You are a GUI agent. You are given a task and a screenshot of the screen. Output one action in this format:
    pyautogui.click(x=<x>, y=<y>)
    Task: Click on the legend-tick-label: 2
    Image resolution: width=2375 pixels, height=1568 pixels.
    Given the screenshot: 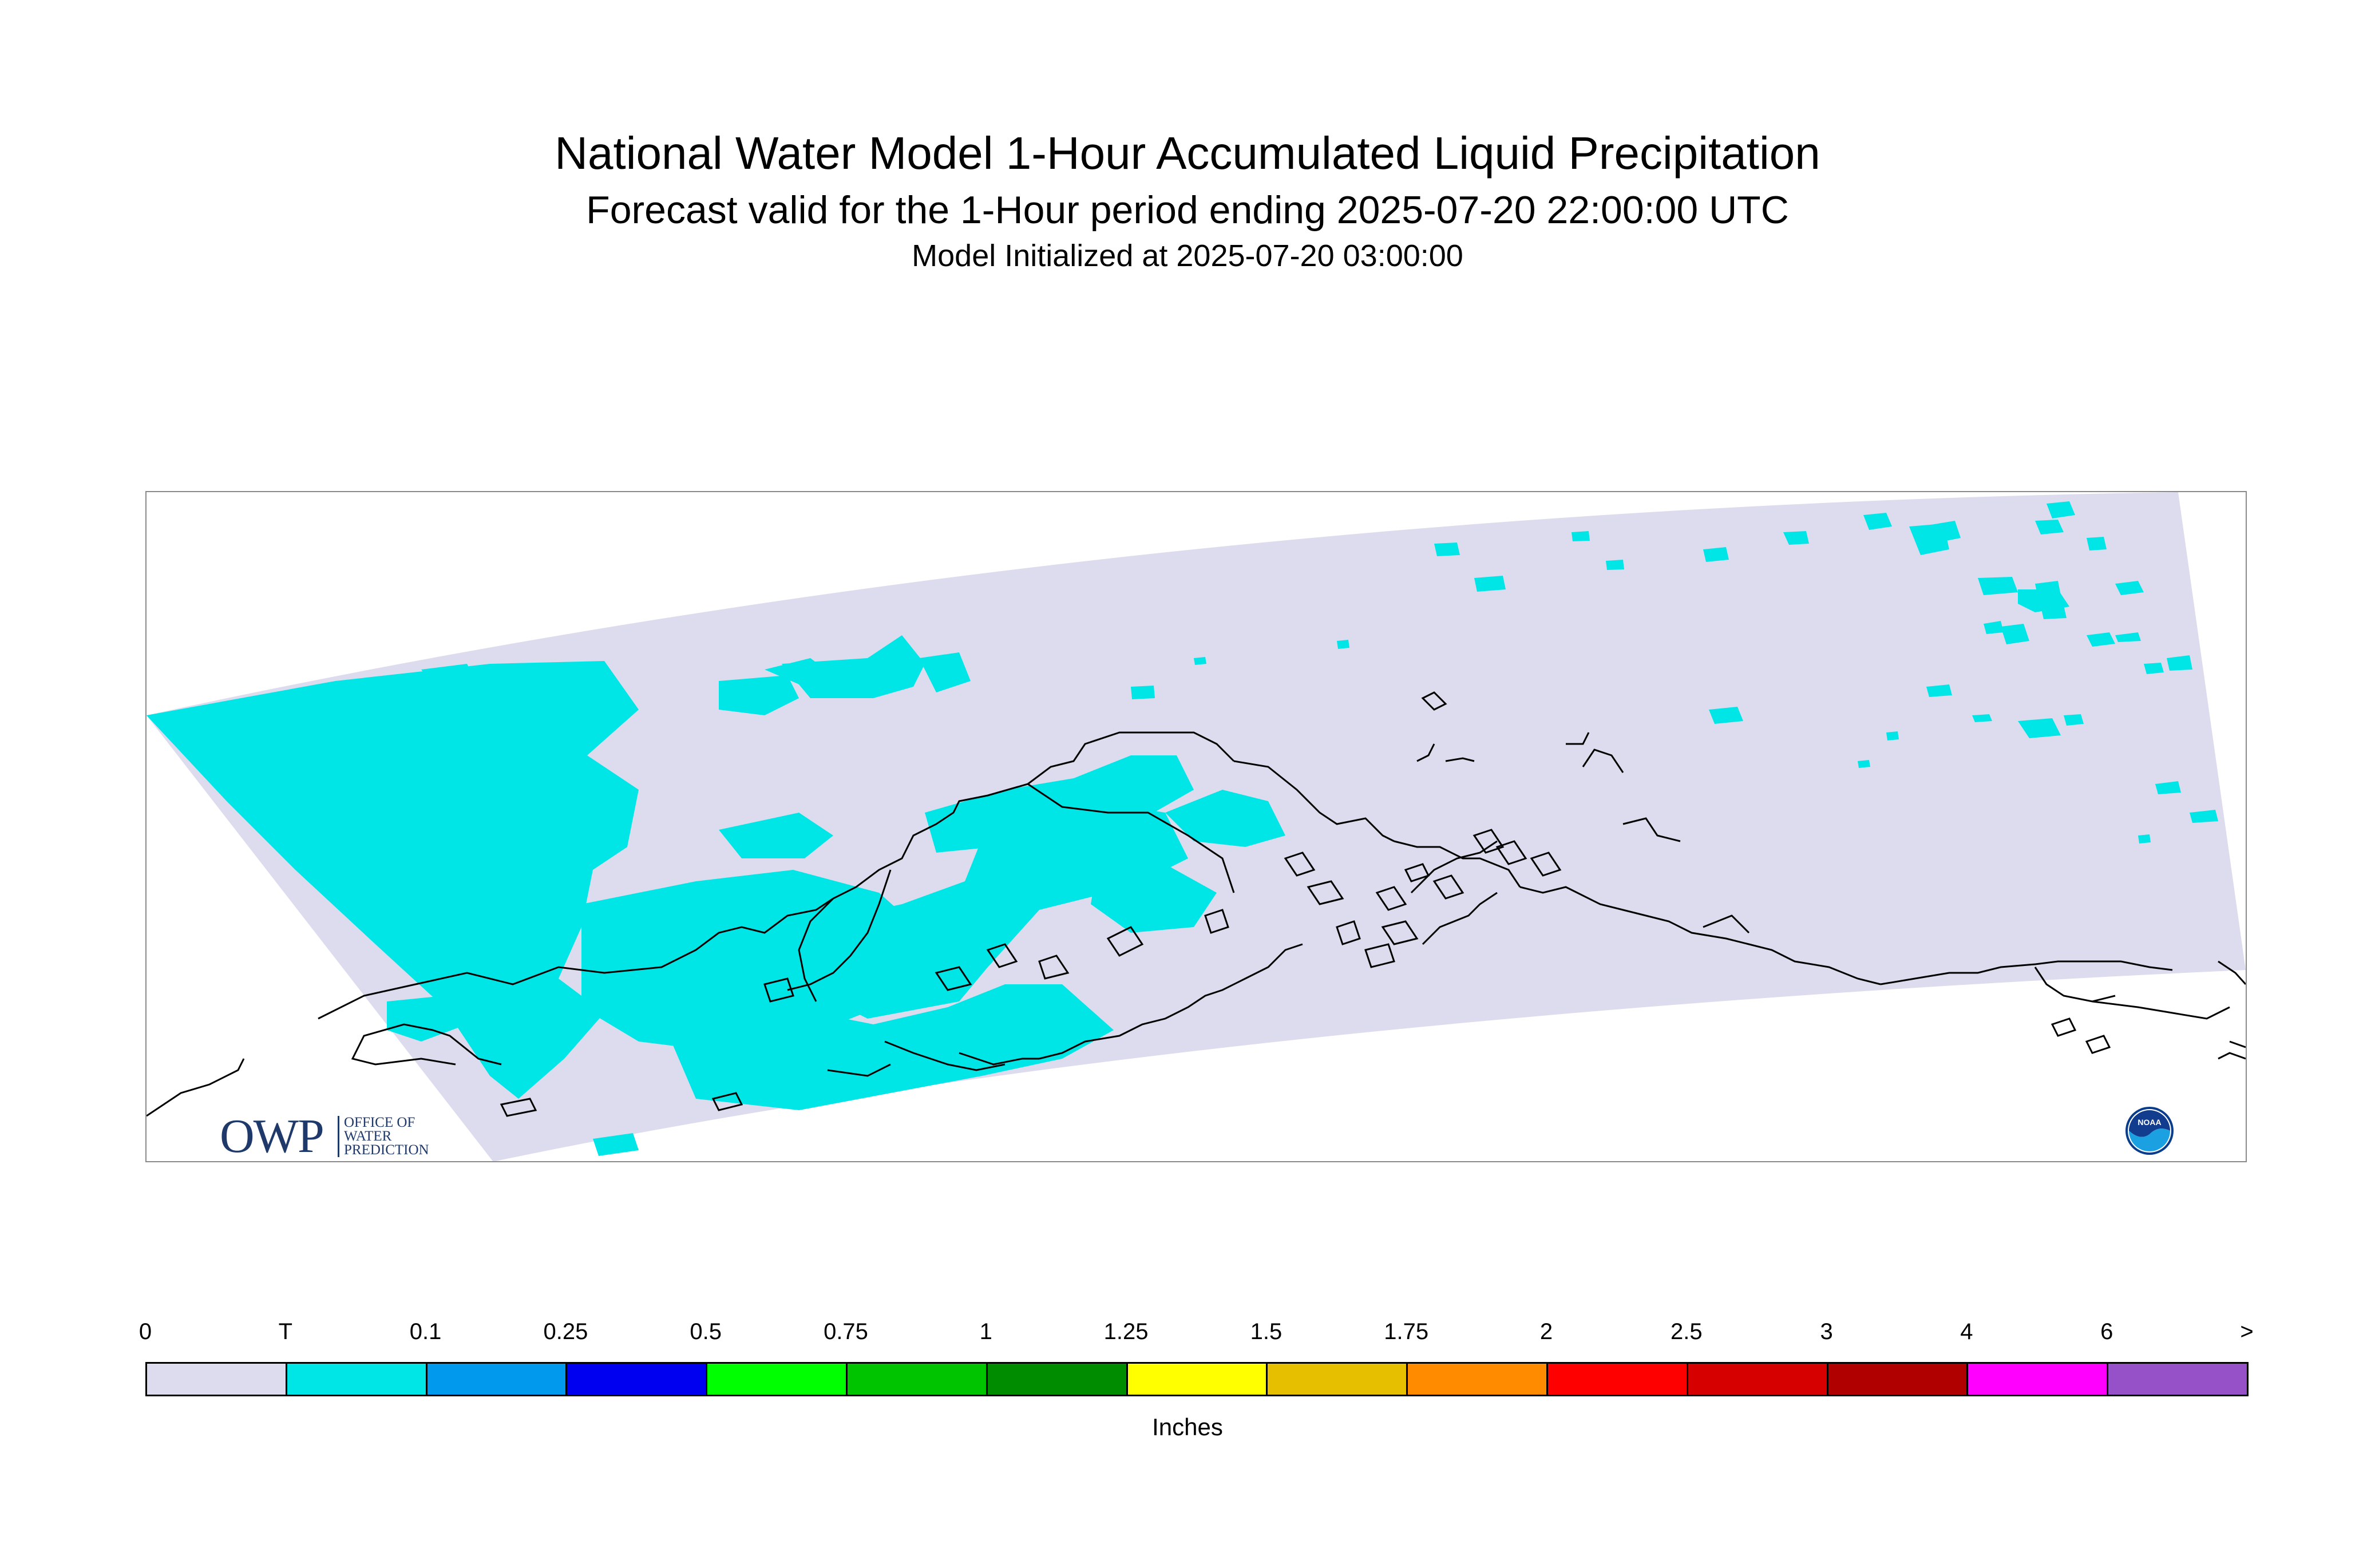 What is the action you would take?
    pyautogui.click(x=1546, y=1331)
    